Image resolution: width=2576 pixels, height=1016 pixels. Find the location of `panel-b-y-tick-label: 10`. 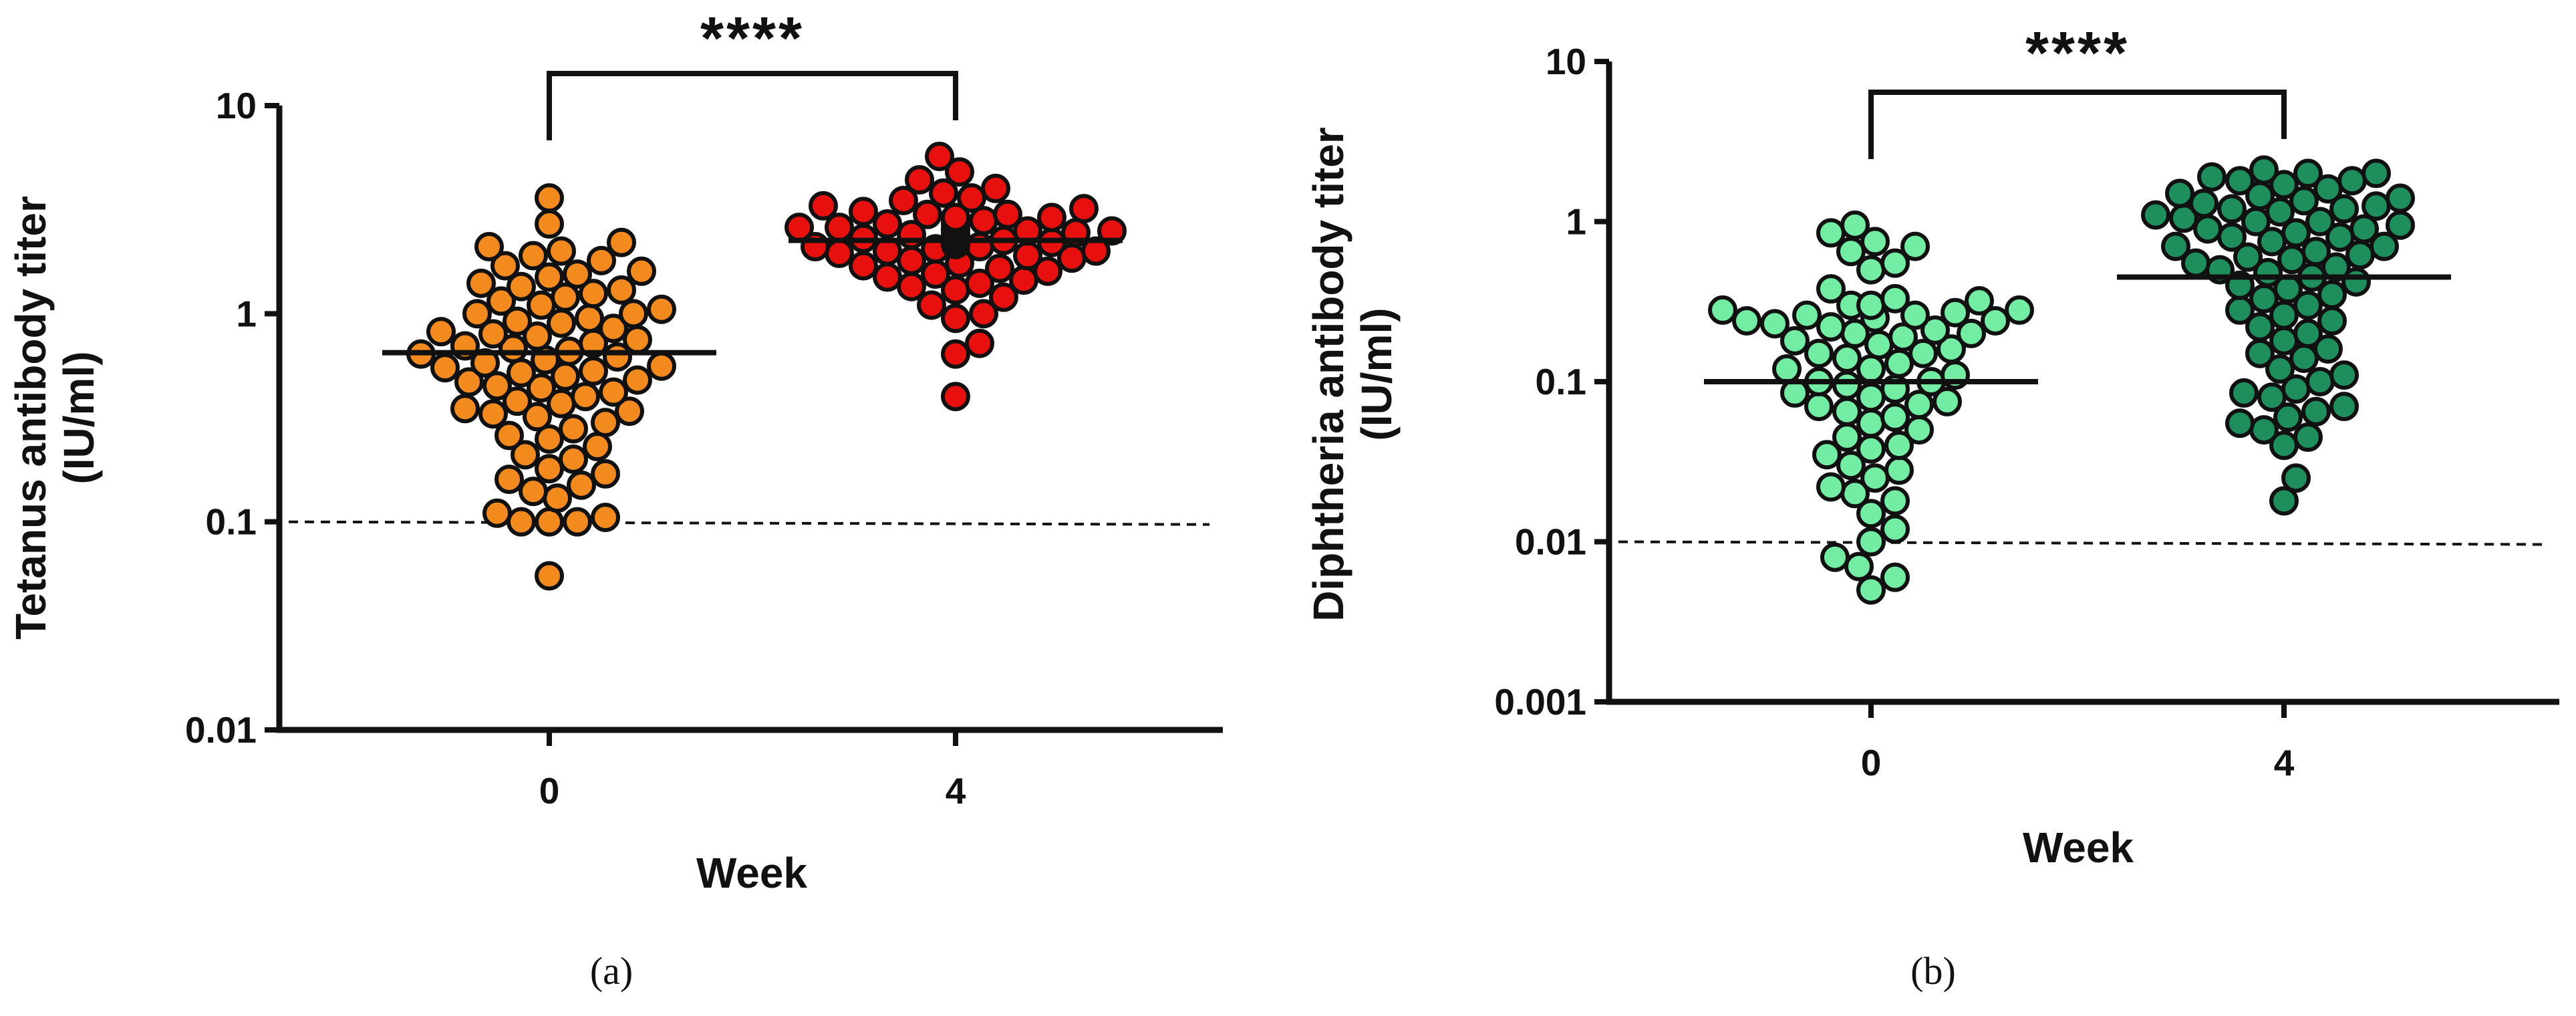

panel-b-y-tick-label: 10 is located at coordinates (1566, 61).